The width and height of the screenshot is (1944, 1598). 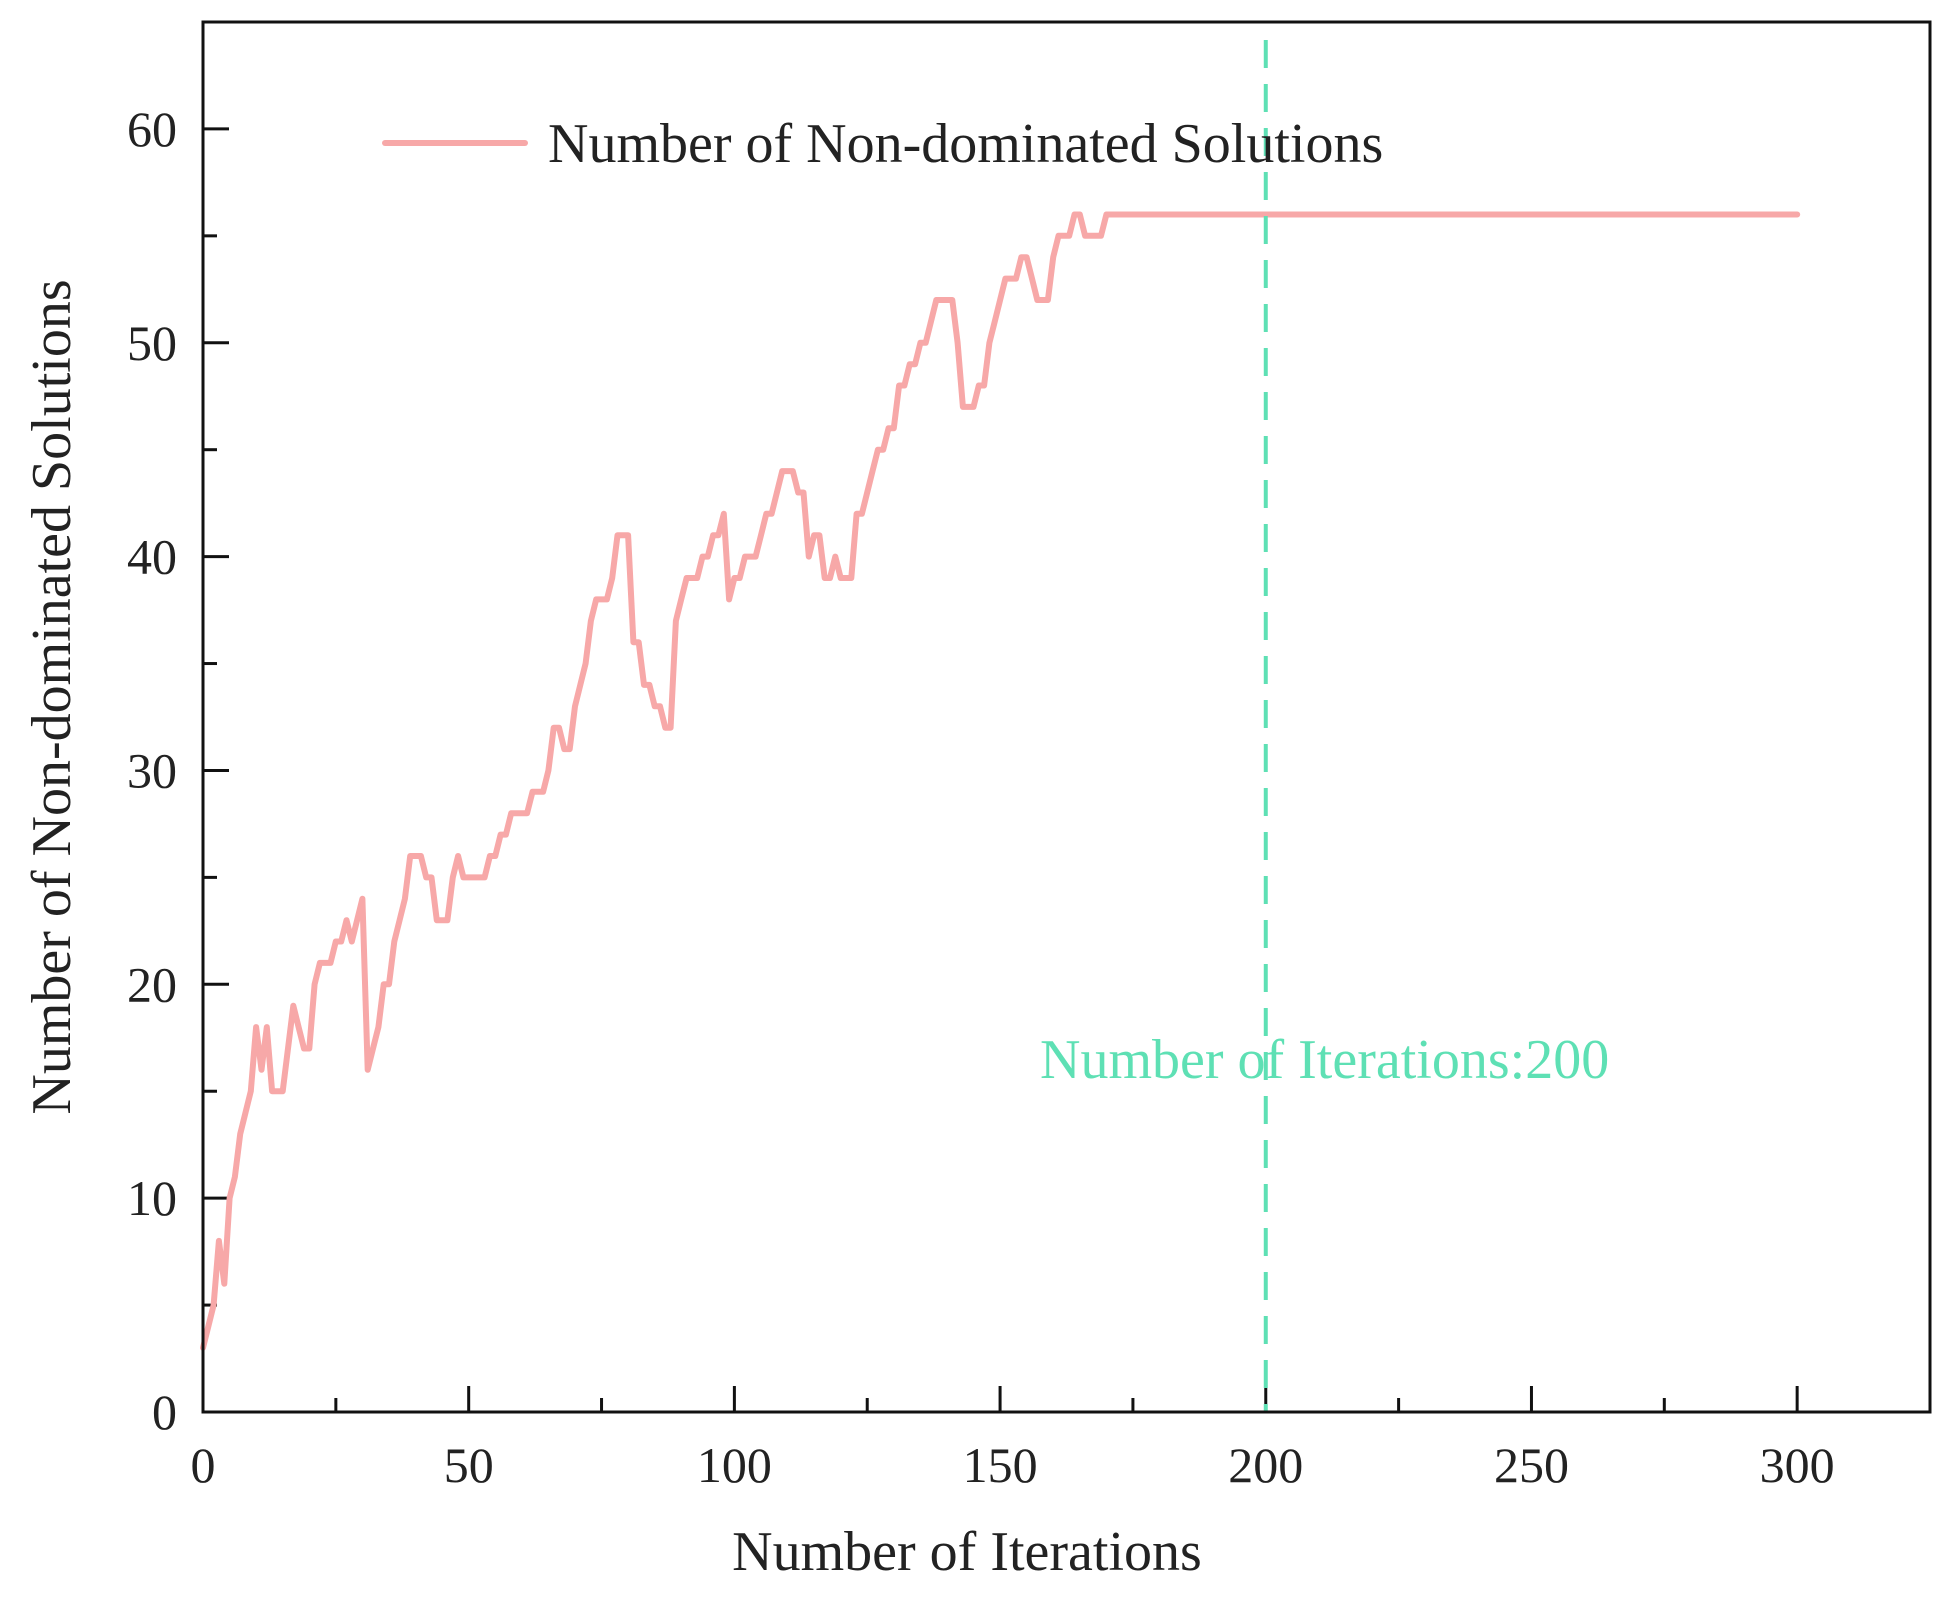 What do you see at coordinates (152, 770) in the screenshot?
I see `y-tick-label: 30` at bounding box center [152, 770].